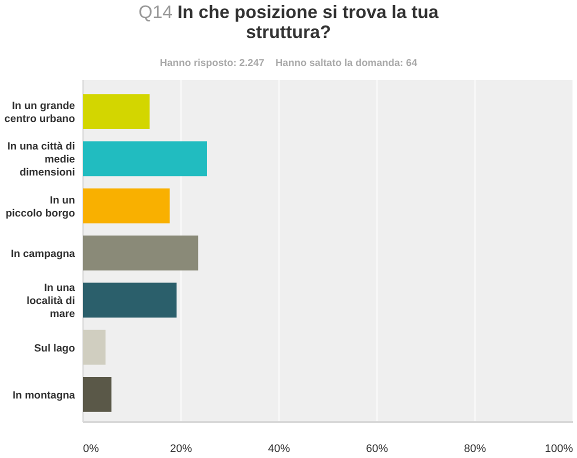 Image resolution: width=577 pixels, height=458 pixels. Describe the element at coordinates (41, 159) in the screenshot. I see `y-tick-label: In una città di medie dimensioni` at that location.